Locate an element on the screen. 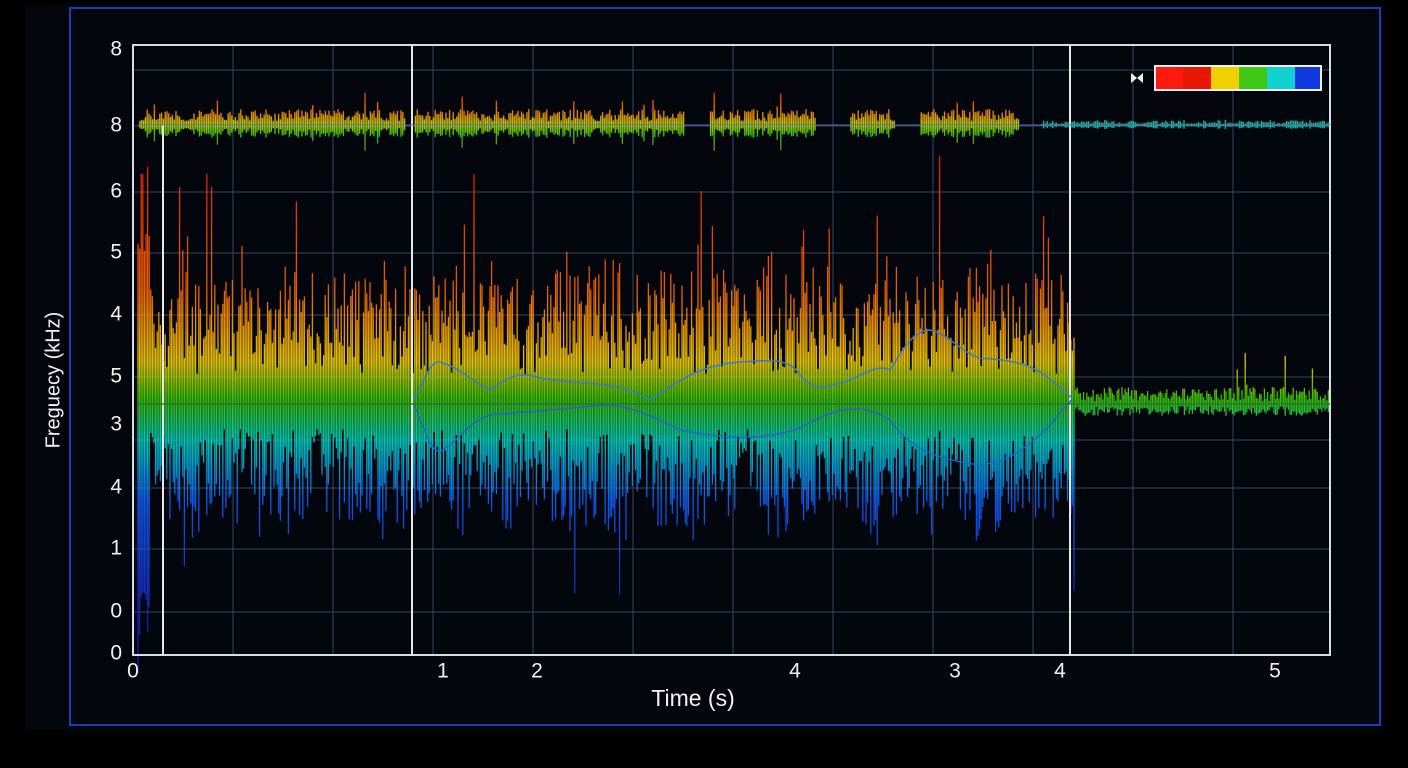 The height and width of the screenshot is (768, 1408). colorbar is located at coordinates (1226, 78).